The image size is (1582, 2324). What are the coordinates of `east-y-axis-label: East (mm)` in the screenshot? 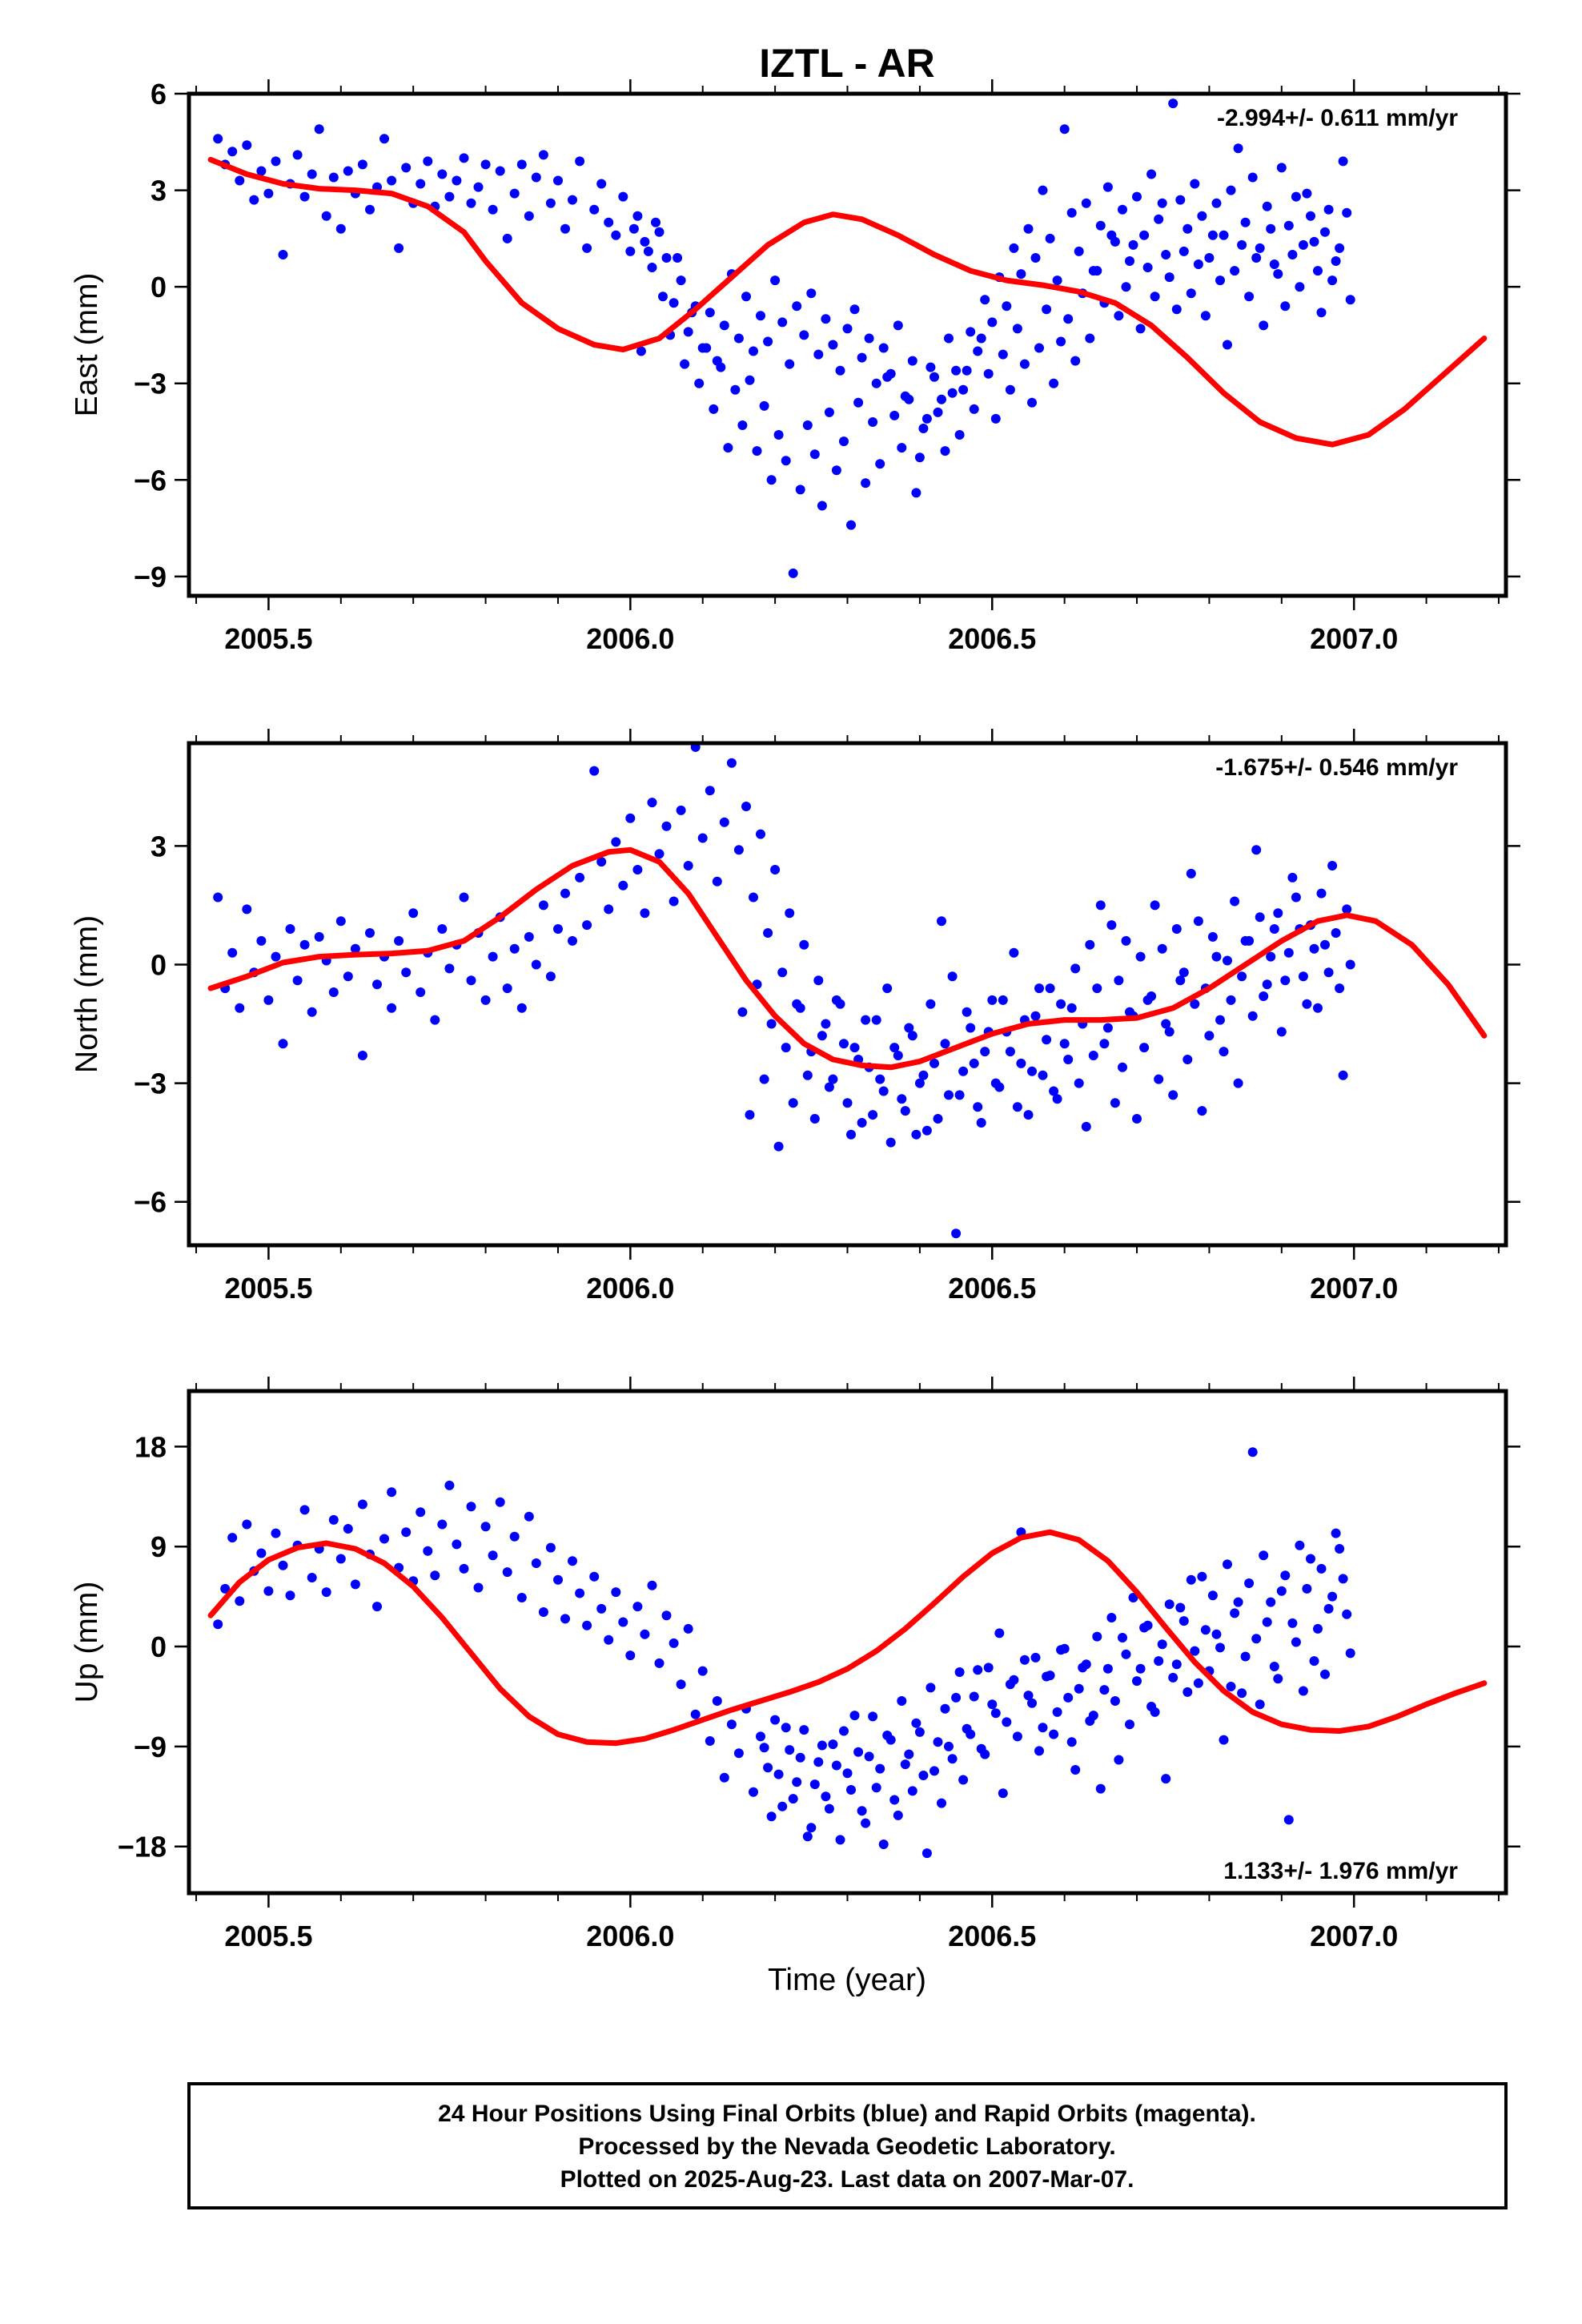 It's located at (87, 345).